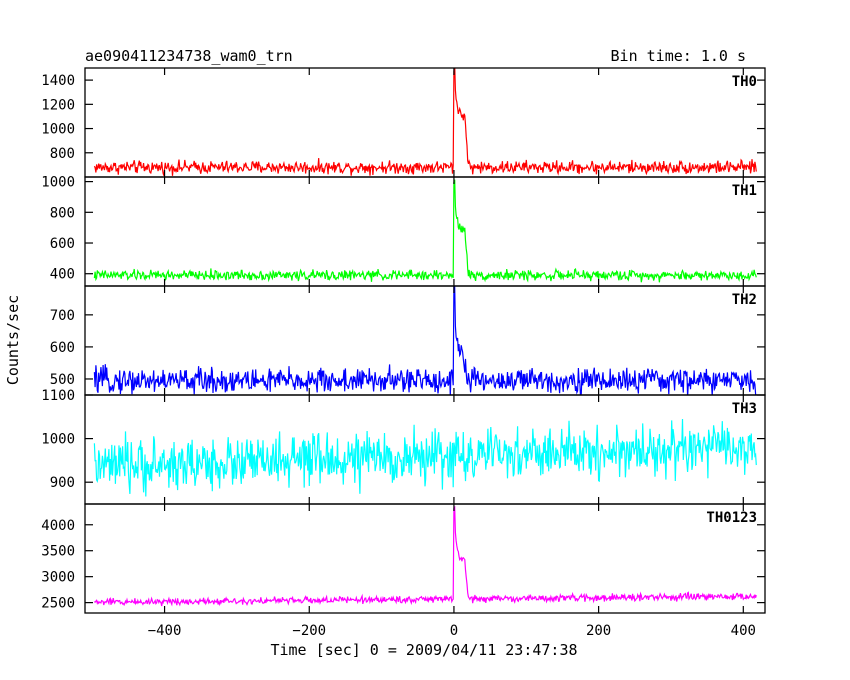 The width and height of the screenshot is (850, 680). What do you see at coordinates (13, 340) in the screenshot?
I see `y-axis-label: Counts/sec` at bounding box center [13, 340].